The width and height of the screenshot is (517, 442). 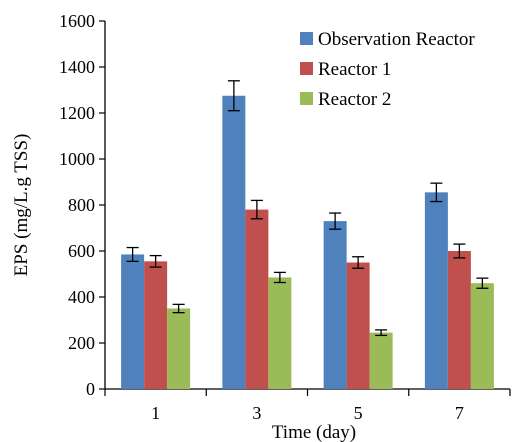 I want to click on legend-label: Observation Reactor, so click(x=396, y=39).